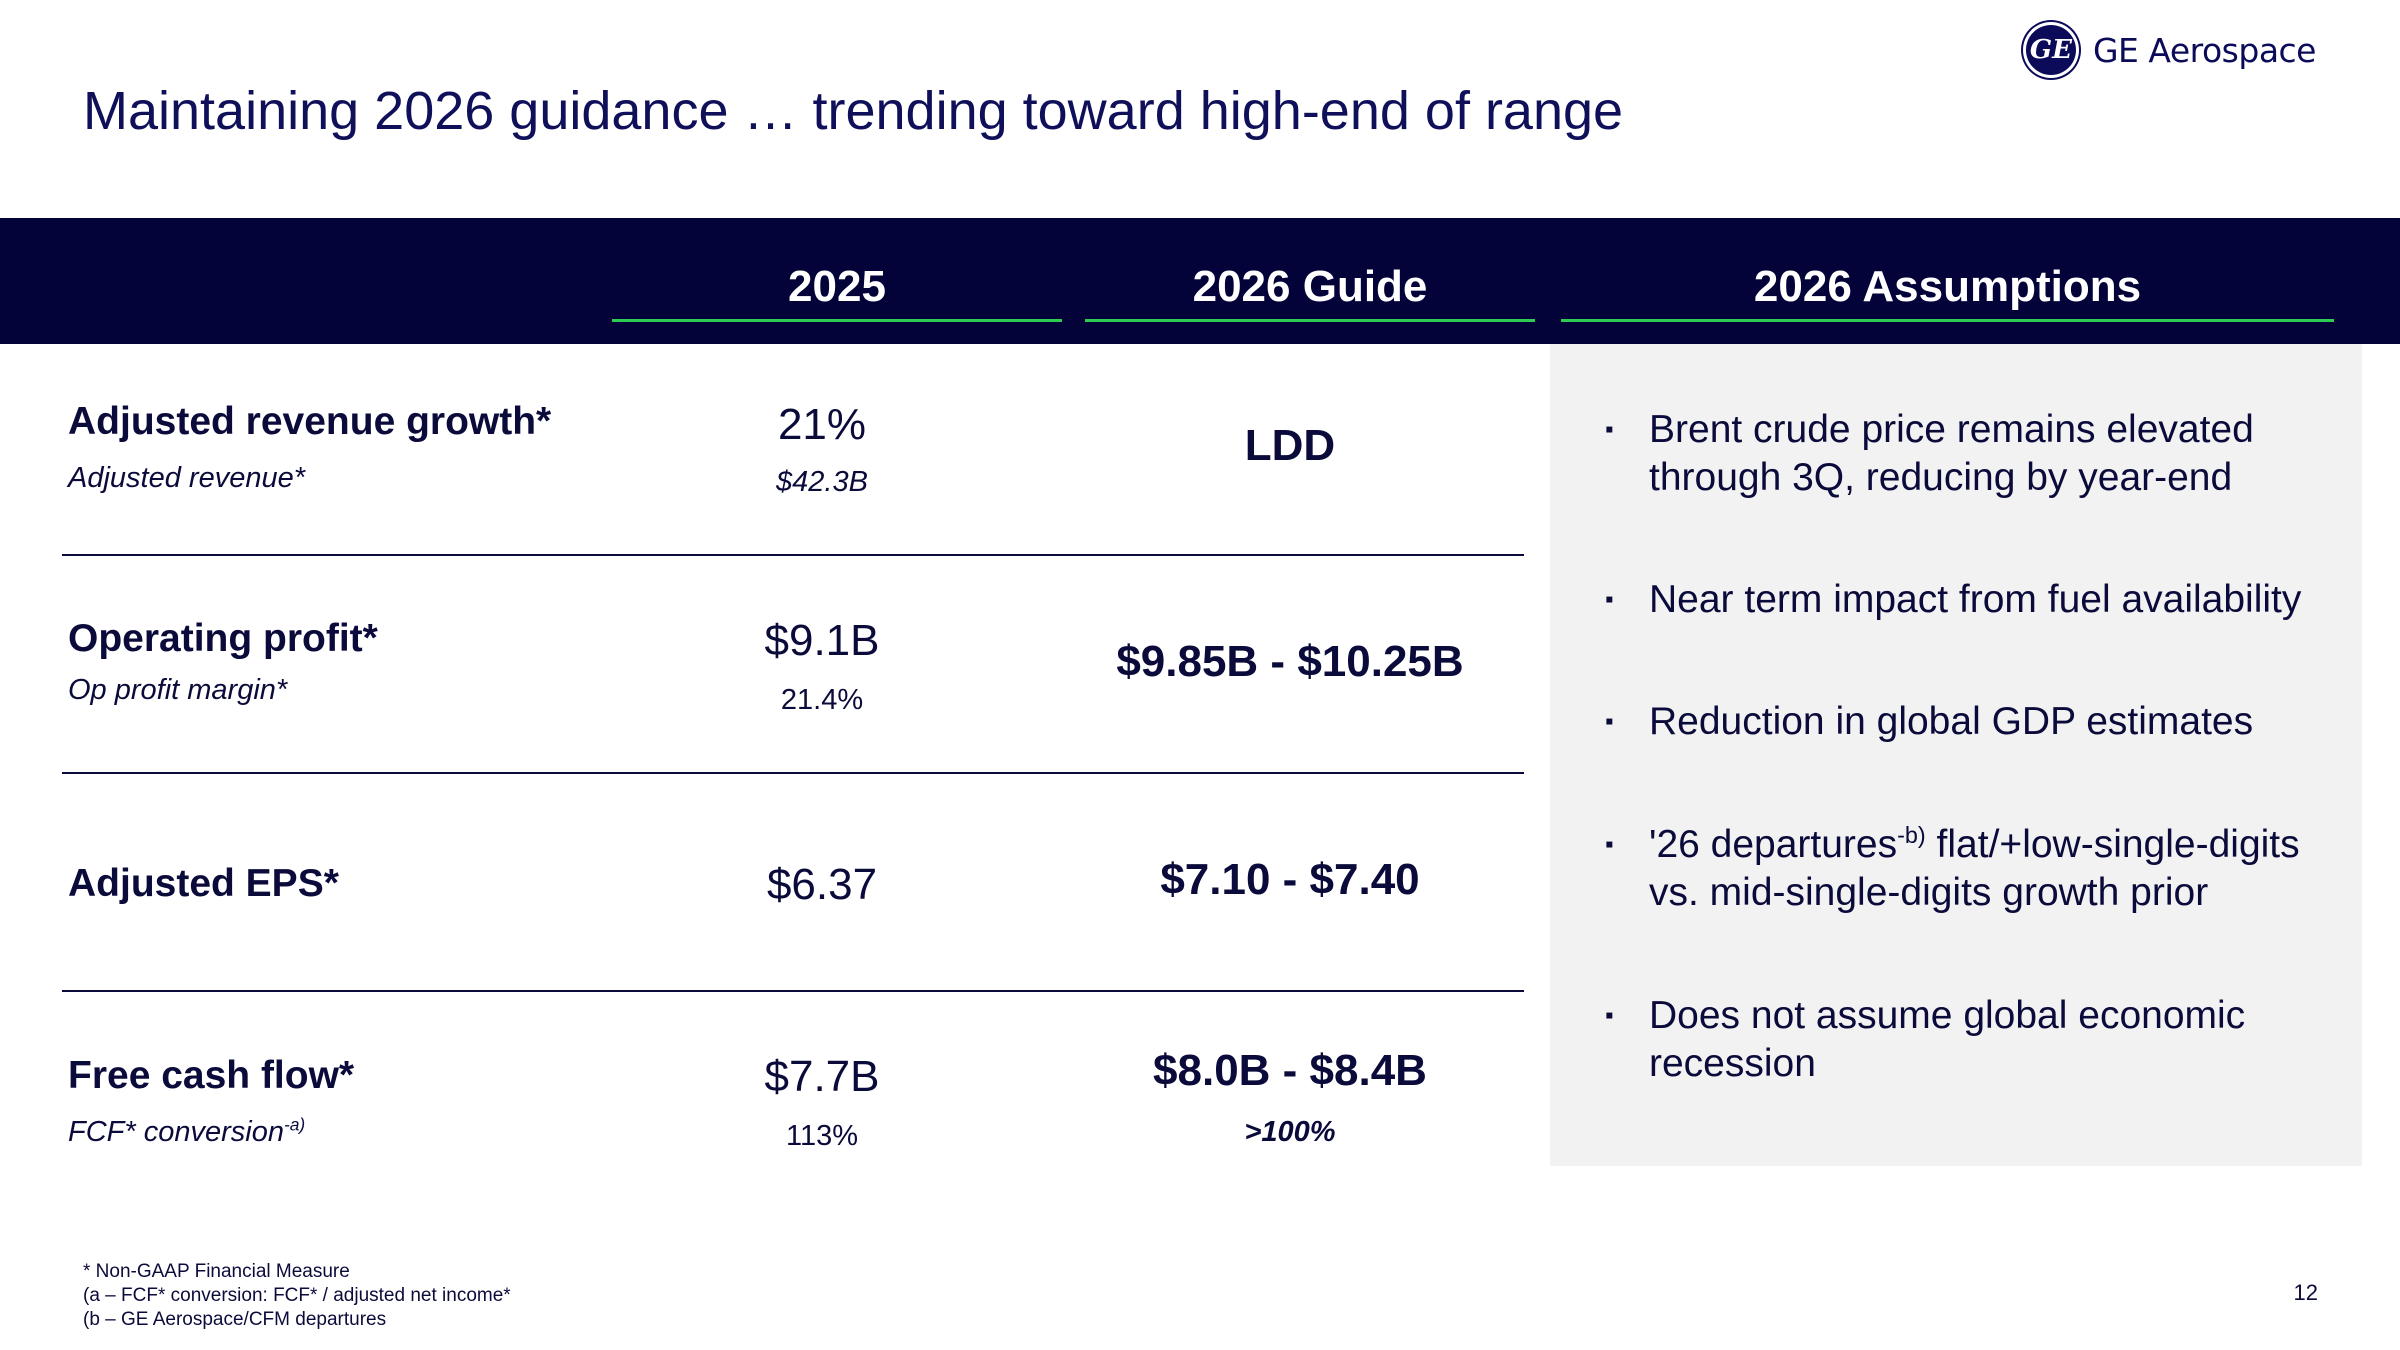  I want to click on subvalue-2025-fcf-conversion: 113%, so click(822, 1136).